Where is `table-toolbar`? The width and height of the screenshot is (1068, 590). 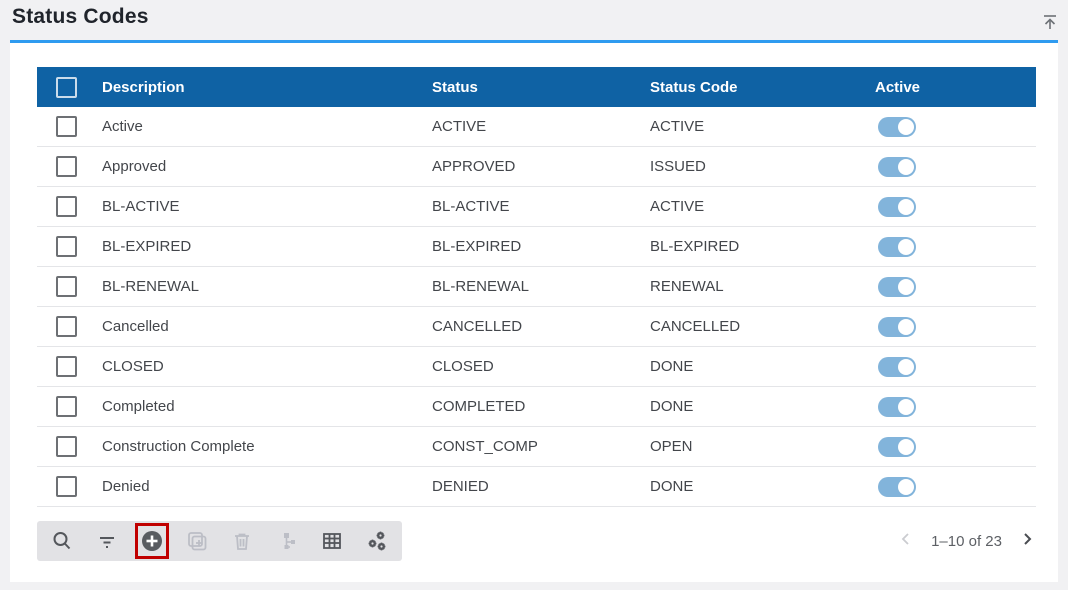 table-toolbar is located at coordinates (219, 541).